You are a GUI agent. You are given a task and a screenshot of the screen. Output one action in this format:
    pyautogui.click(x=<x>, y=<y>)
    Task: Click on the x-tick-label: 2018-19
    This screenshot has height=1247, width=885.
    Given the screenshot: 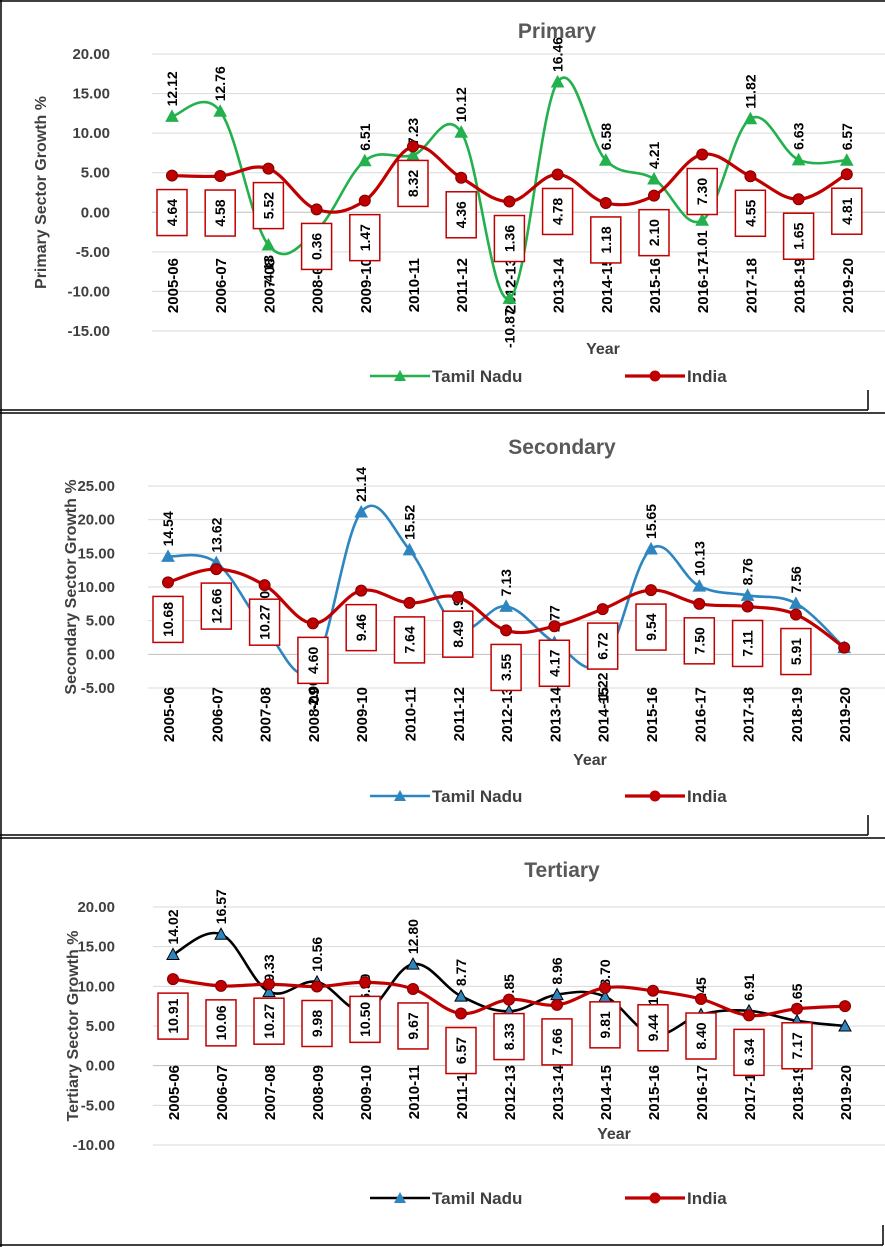 What is the action you would take?
    pyautogui.click(x=800, y=285)
    